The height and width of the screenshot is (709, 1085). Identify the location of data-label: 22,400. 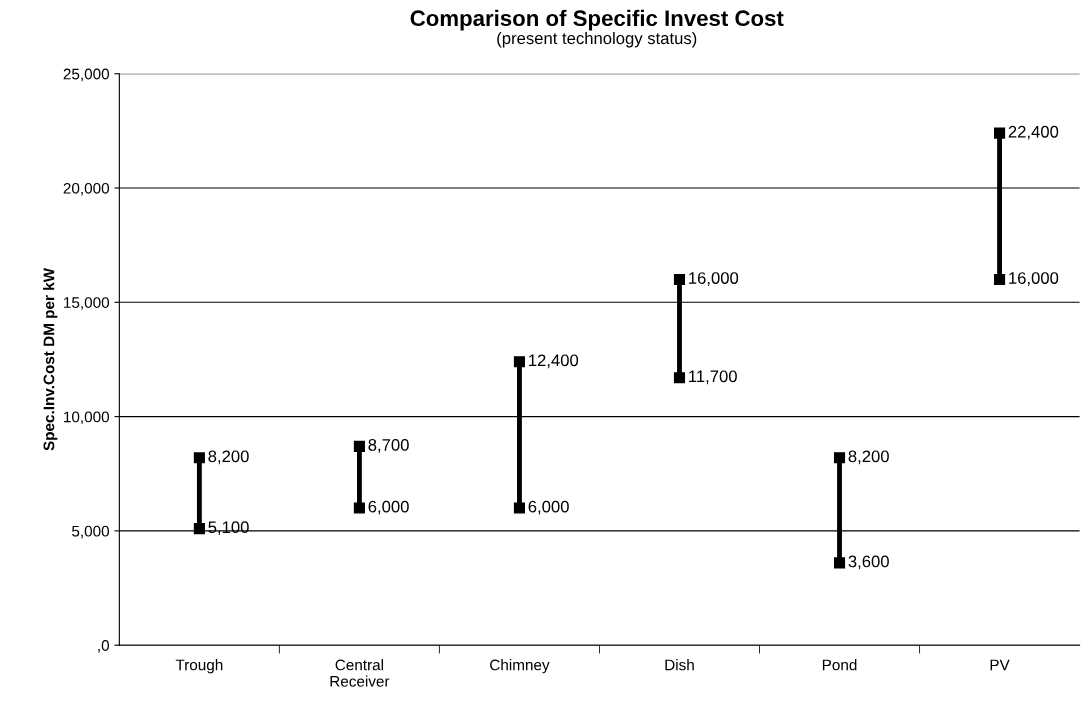
(1033, 132).